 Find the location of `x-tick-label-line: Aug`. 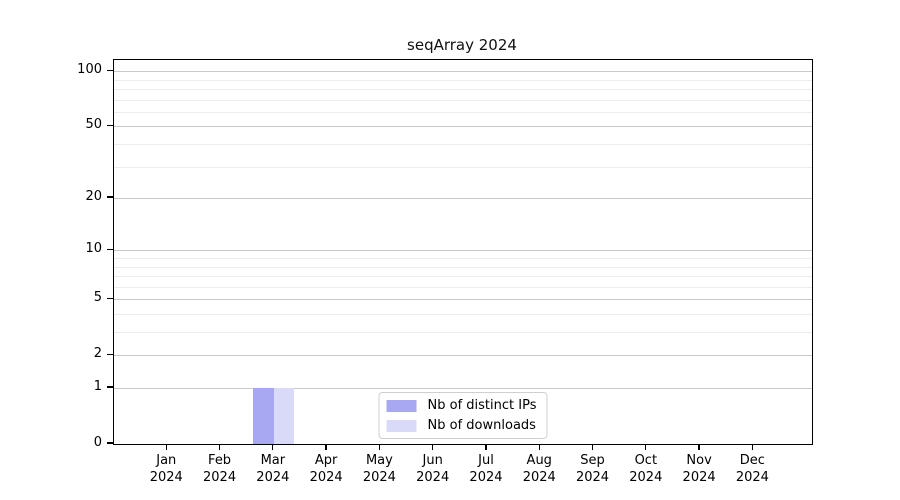

x-tick-label-line: Aug is located at coordinates (539, 460).